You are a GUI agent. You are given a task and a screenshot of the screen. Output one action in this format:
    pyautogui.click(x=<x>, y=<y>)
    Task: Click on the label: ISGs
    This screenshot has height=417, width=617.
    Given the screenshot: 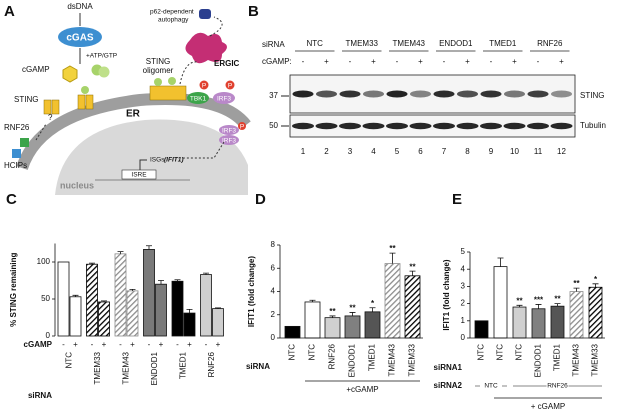 What is the action you would take?
    pyautogui.click(x=157, y=160)
    